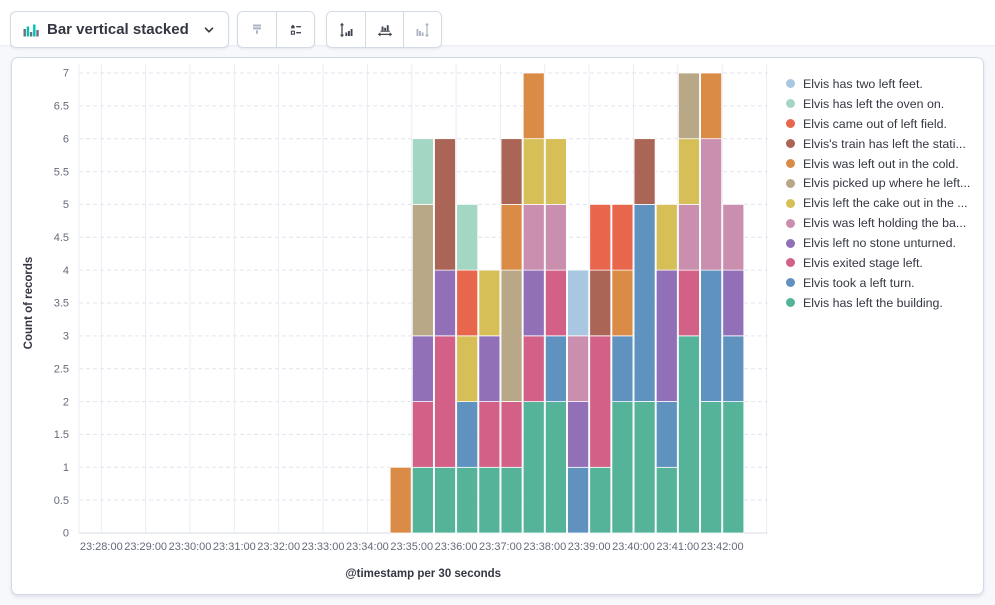 The image size is (995, 605). What do you see at coordinates (61, 304) in the screenshot?
I see `y-tick-label: 3.5` at bounding box center [61, 304].